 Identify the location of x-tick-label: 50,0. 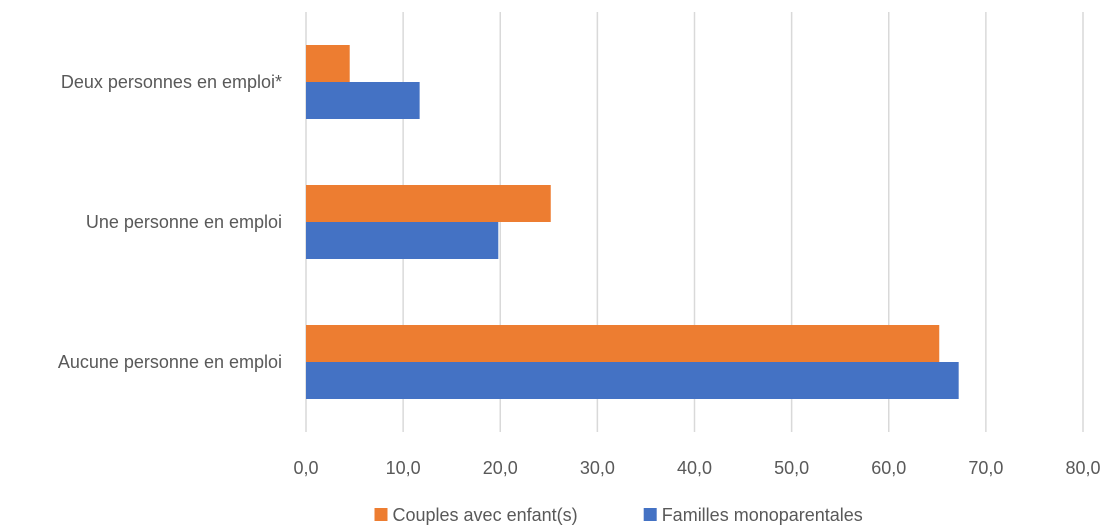
(791, 468).